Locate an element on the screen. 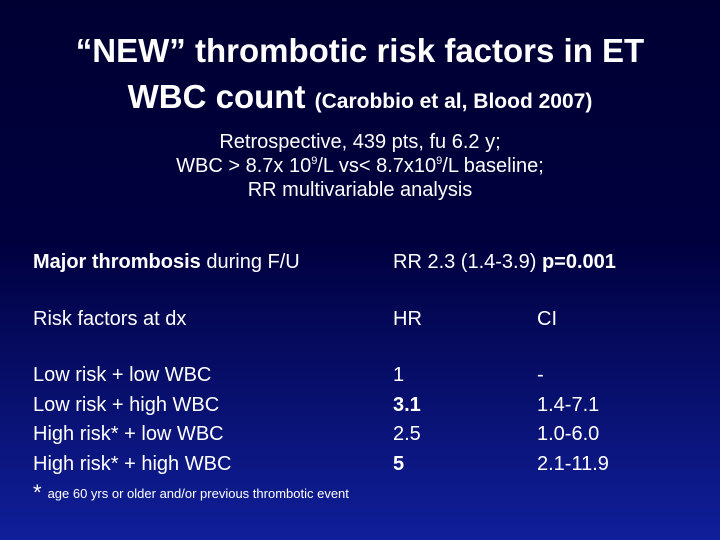 This screenshot has width=720, height=540. title-line-1: “NEW” thrombotic risk factors in ET is located at coordinates (360, 50).